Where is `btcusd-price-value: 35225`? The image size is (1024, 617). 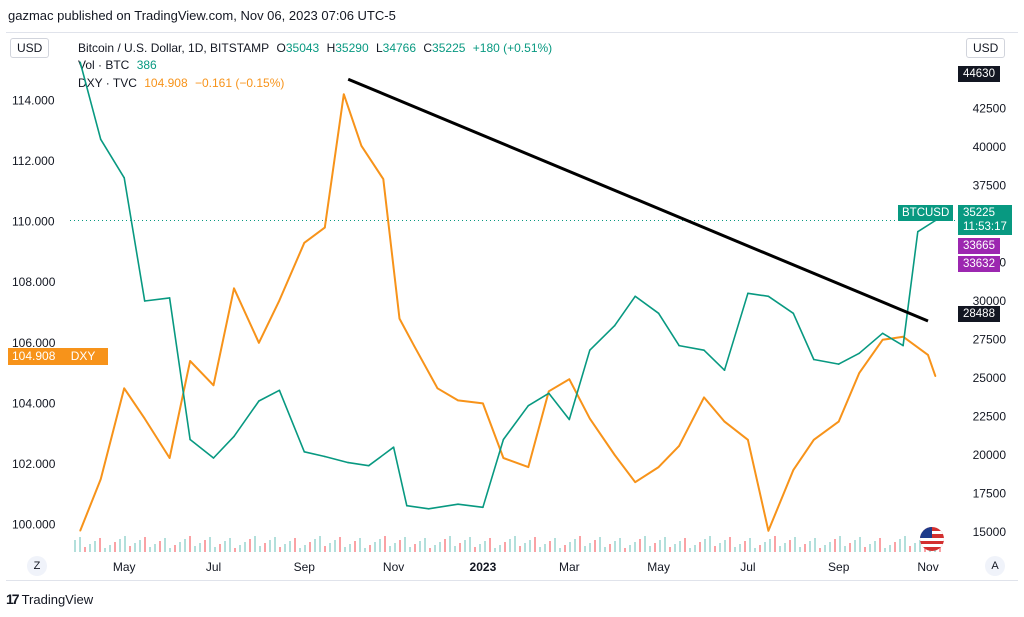
btcusd-price-value: 35225 is located at coordinates (979, 213).